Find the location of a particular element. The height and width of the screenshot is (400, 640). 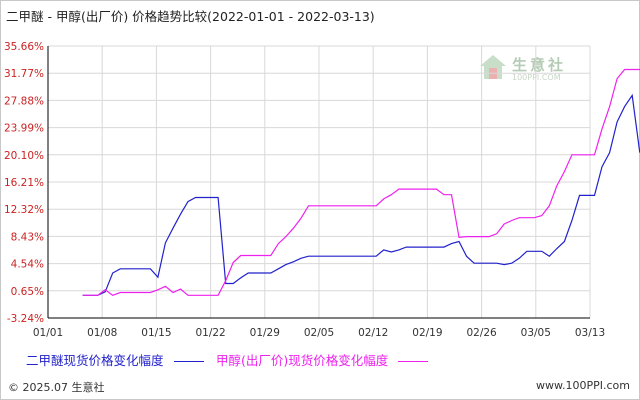

y-tick-label: 23.99% is located at coordinates (24, 129).